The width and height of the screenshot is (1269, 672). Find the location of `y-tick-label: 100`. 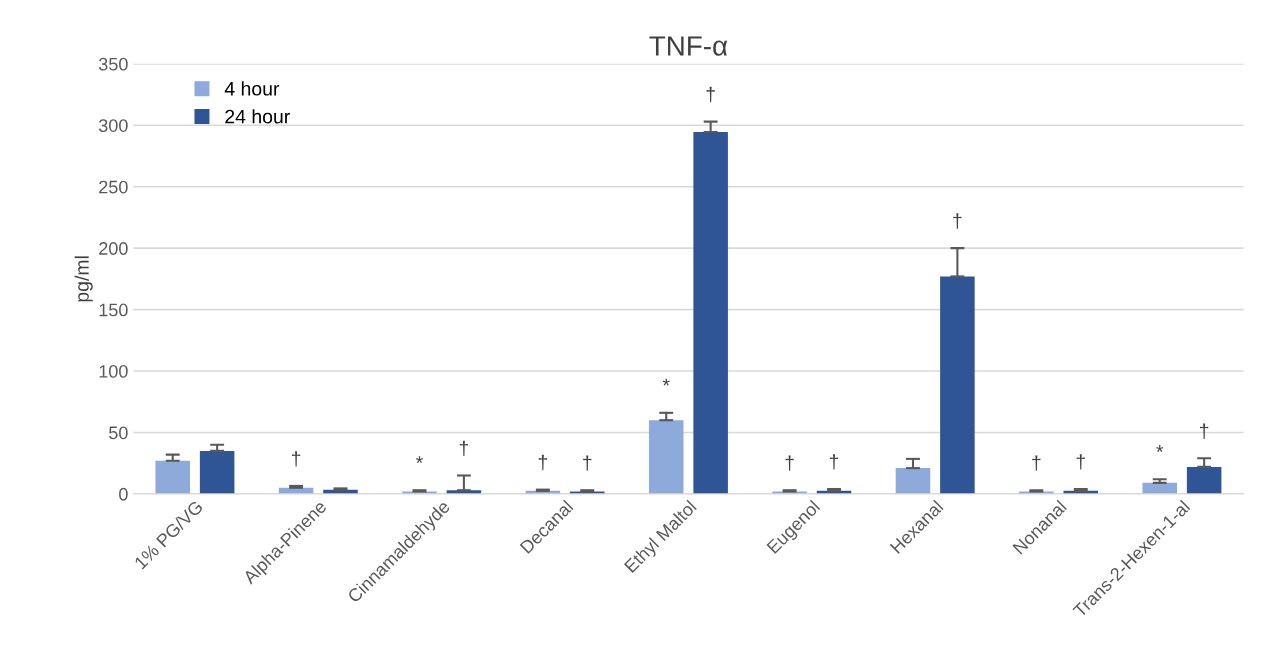

y-tick-label: 100 is located at coordinates (113, 371).